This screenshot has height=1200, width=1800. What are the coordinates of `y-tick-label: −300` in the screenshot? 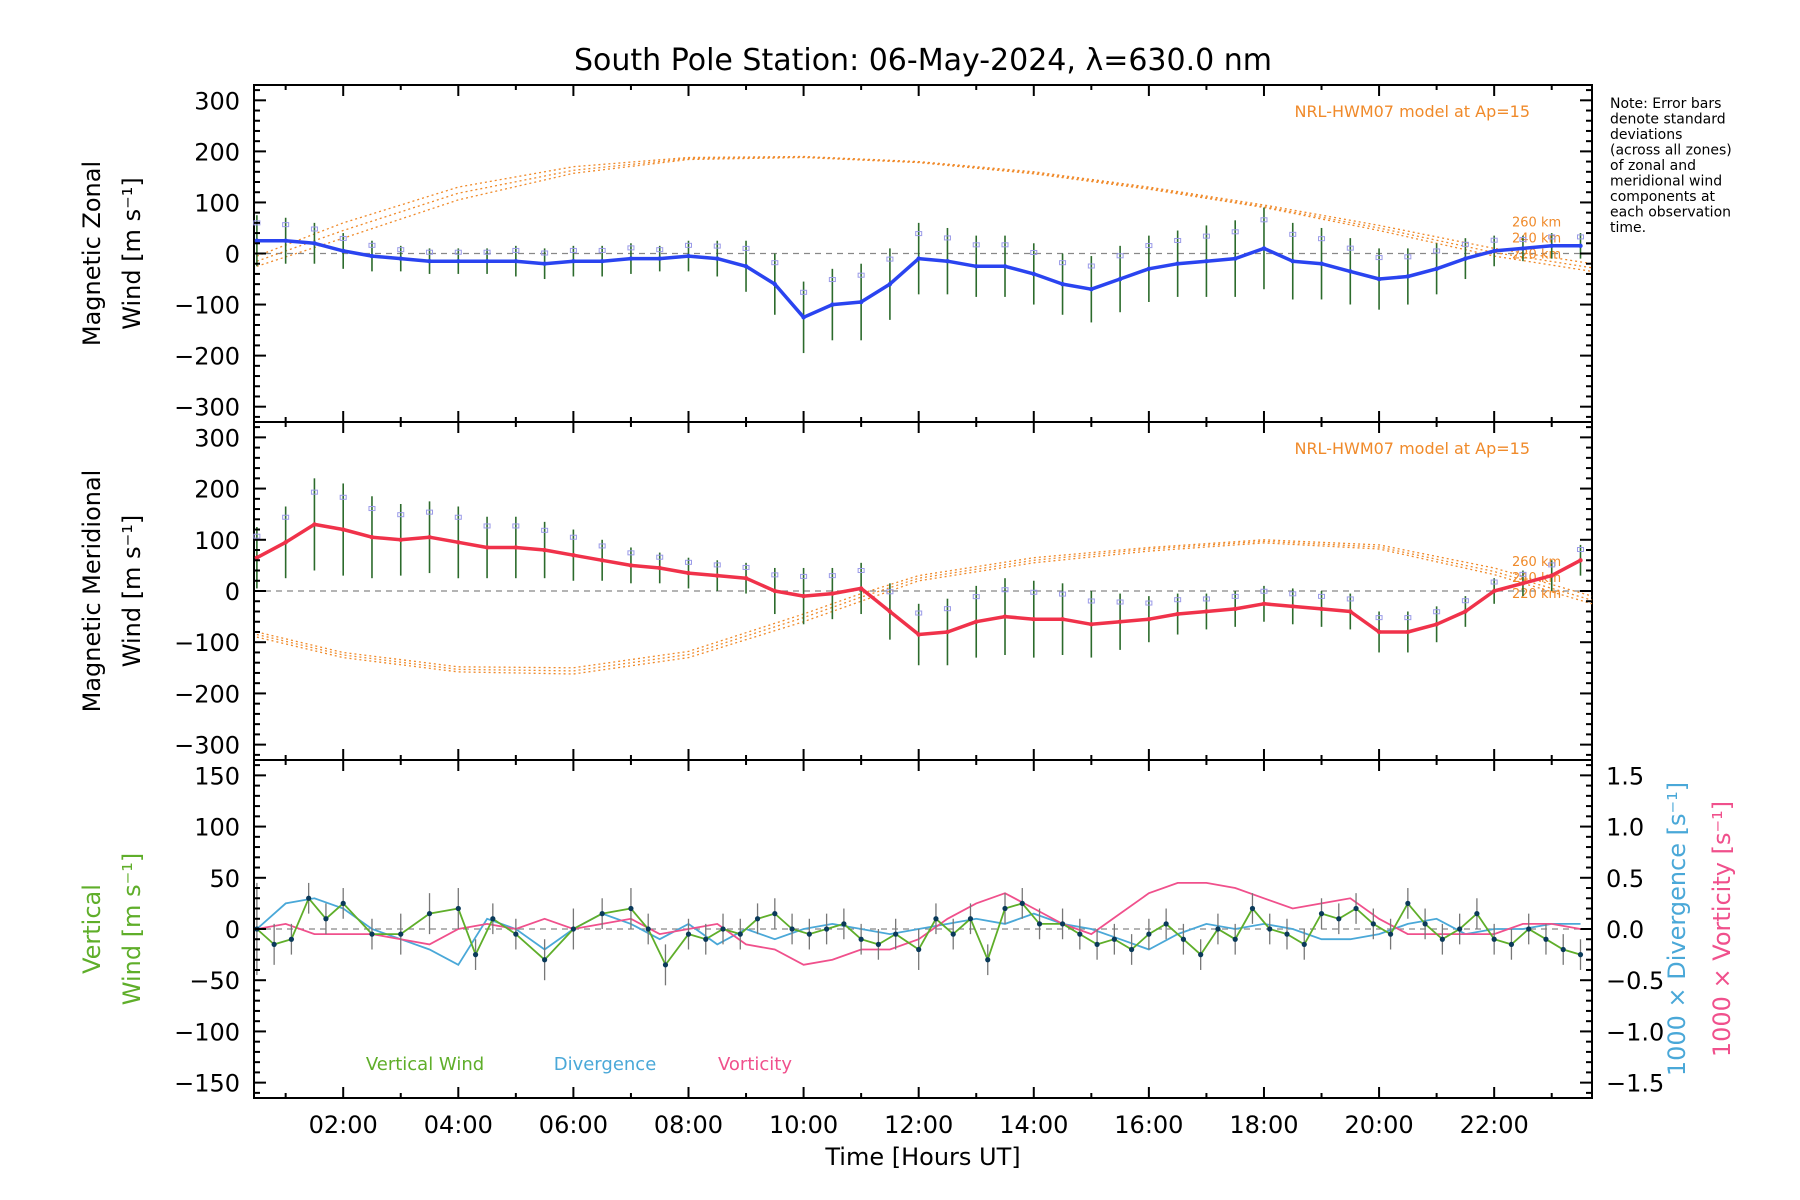 It's located at (207, 746).